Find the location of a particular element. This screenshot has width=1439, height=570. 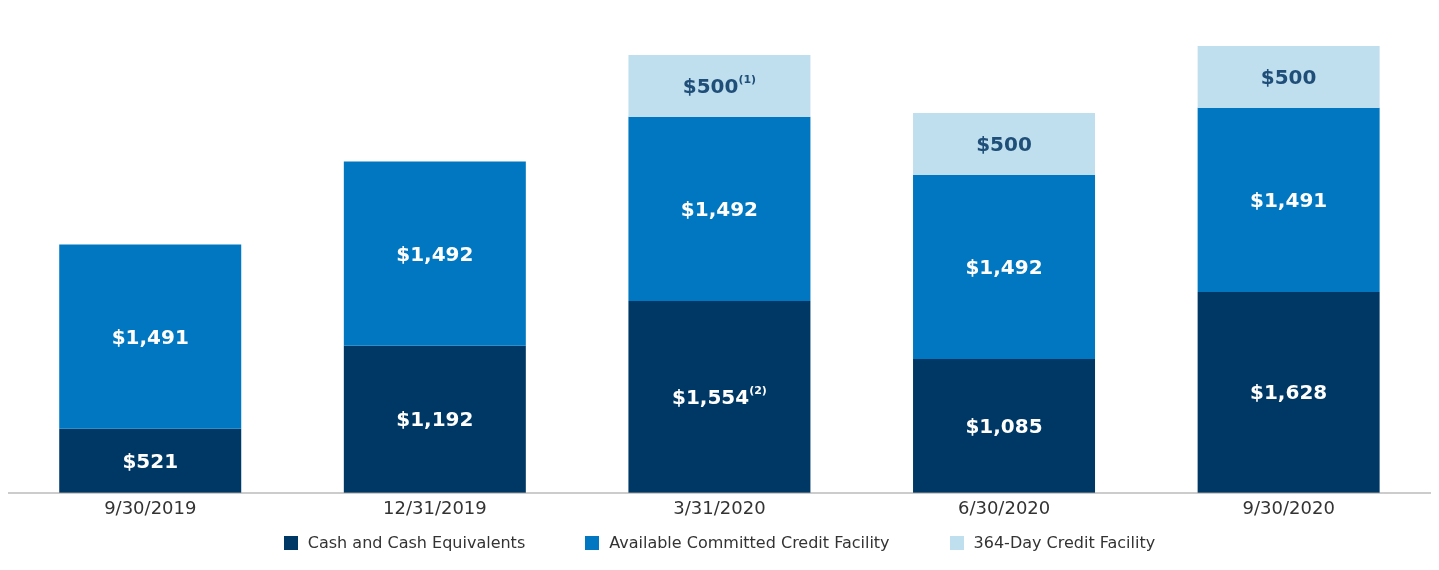

data-label: $500$^{(1)}$ is located at coordinates (719, 85).